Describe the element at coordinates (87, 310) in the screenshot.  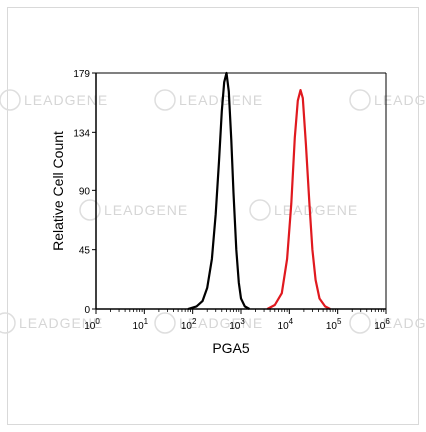
I see `y-tick-label: 0` at that location.